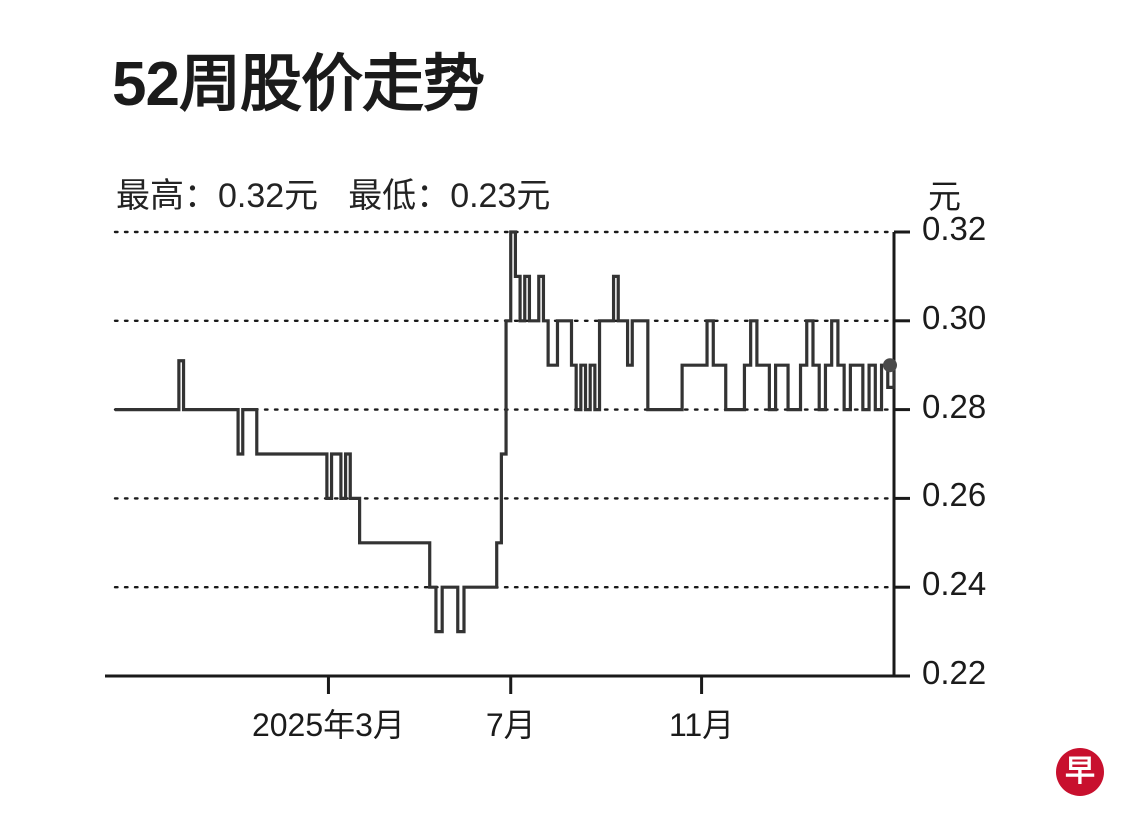 This screenshot has width=1140, height=820. What do you see at coordinates (954, 495) in the screenshot?
I see `y-tick-label: 0.26` at bounding box center [954, 495].